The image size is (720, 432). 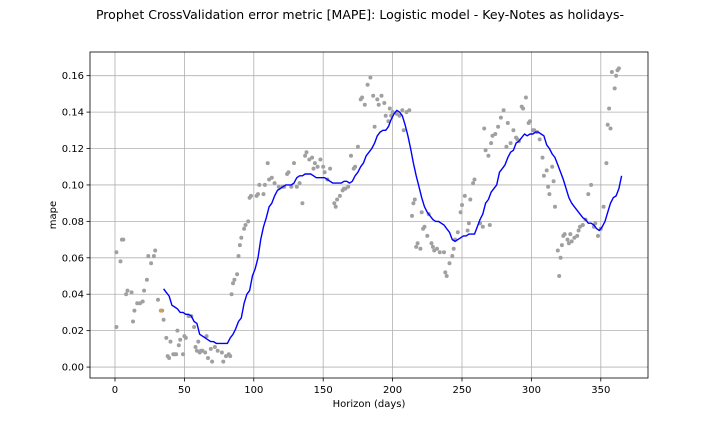 I want to click on x-tick-label: 100, so click(x=253, y=390).